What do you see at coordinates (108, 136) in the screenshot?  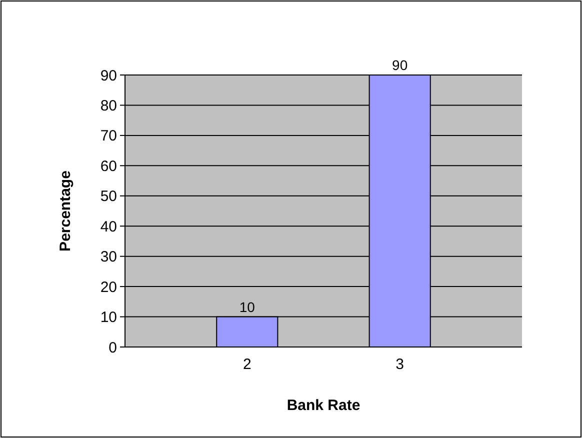 I see `y-tick-label: 70` at bounding box center [108, 136].